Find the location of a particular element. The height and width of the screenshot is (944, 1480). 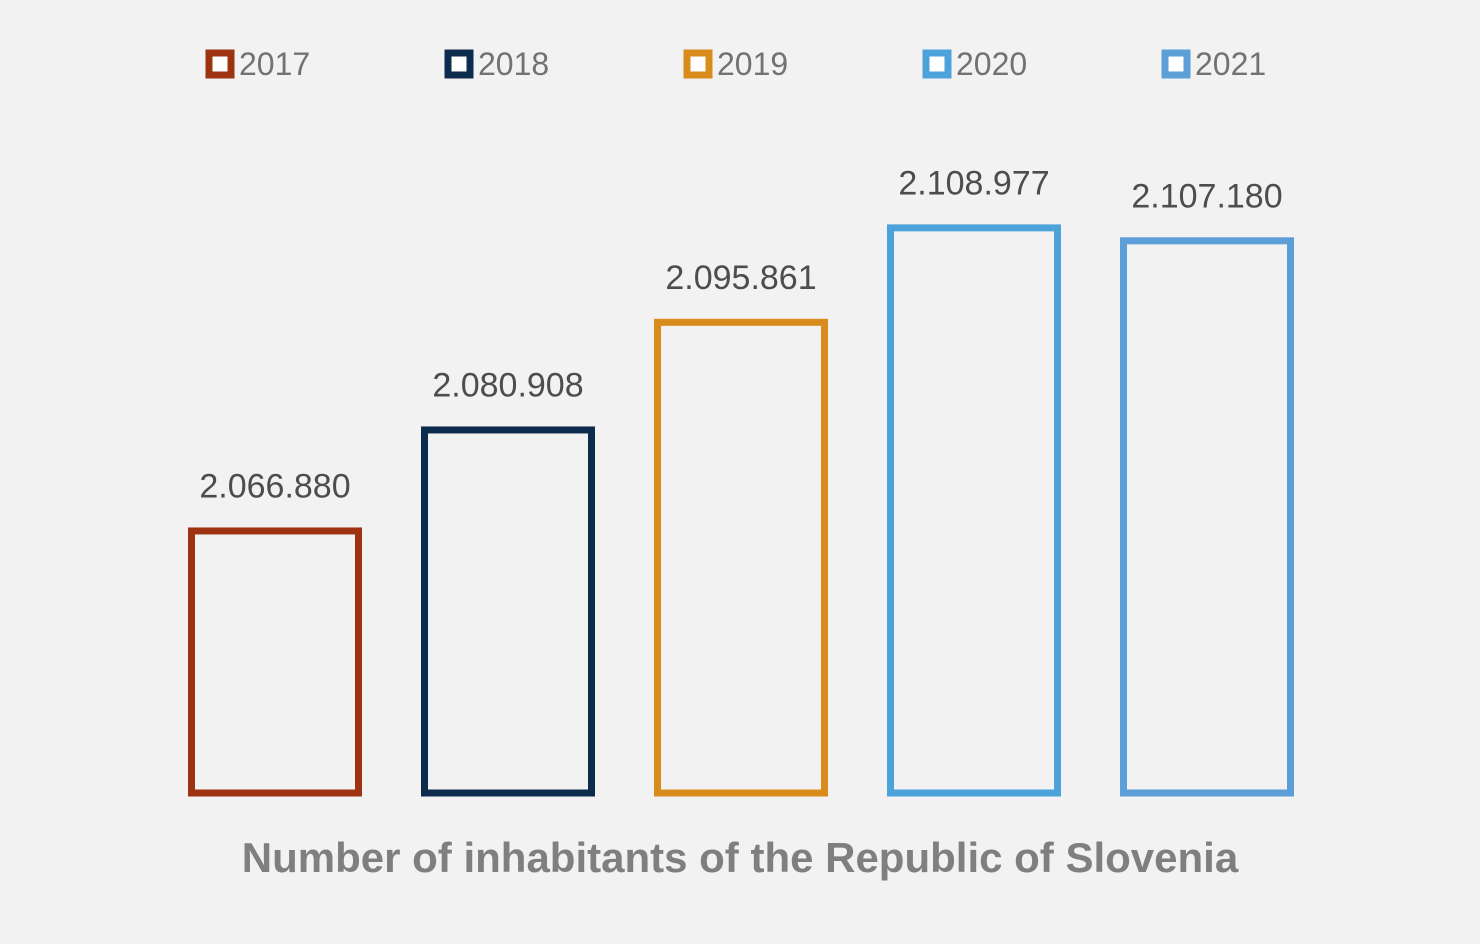

legend-swatch-2021 is located at coordinates (1176, 64).